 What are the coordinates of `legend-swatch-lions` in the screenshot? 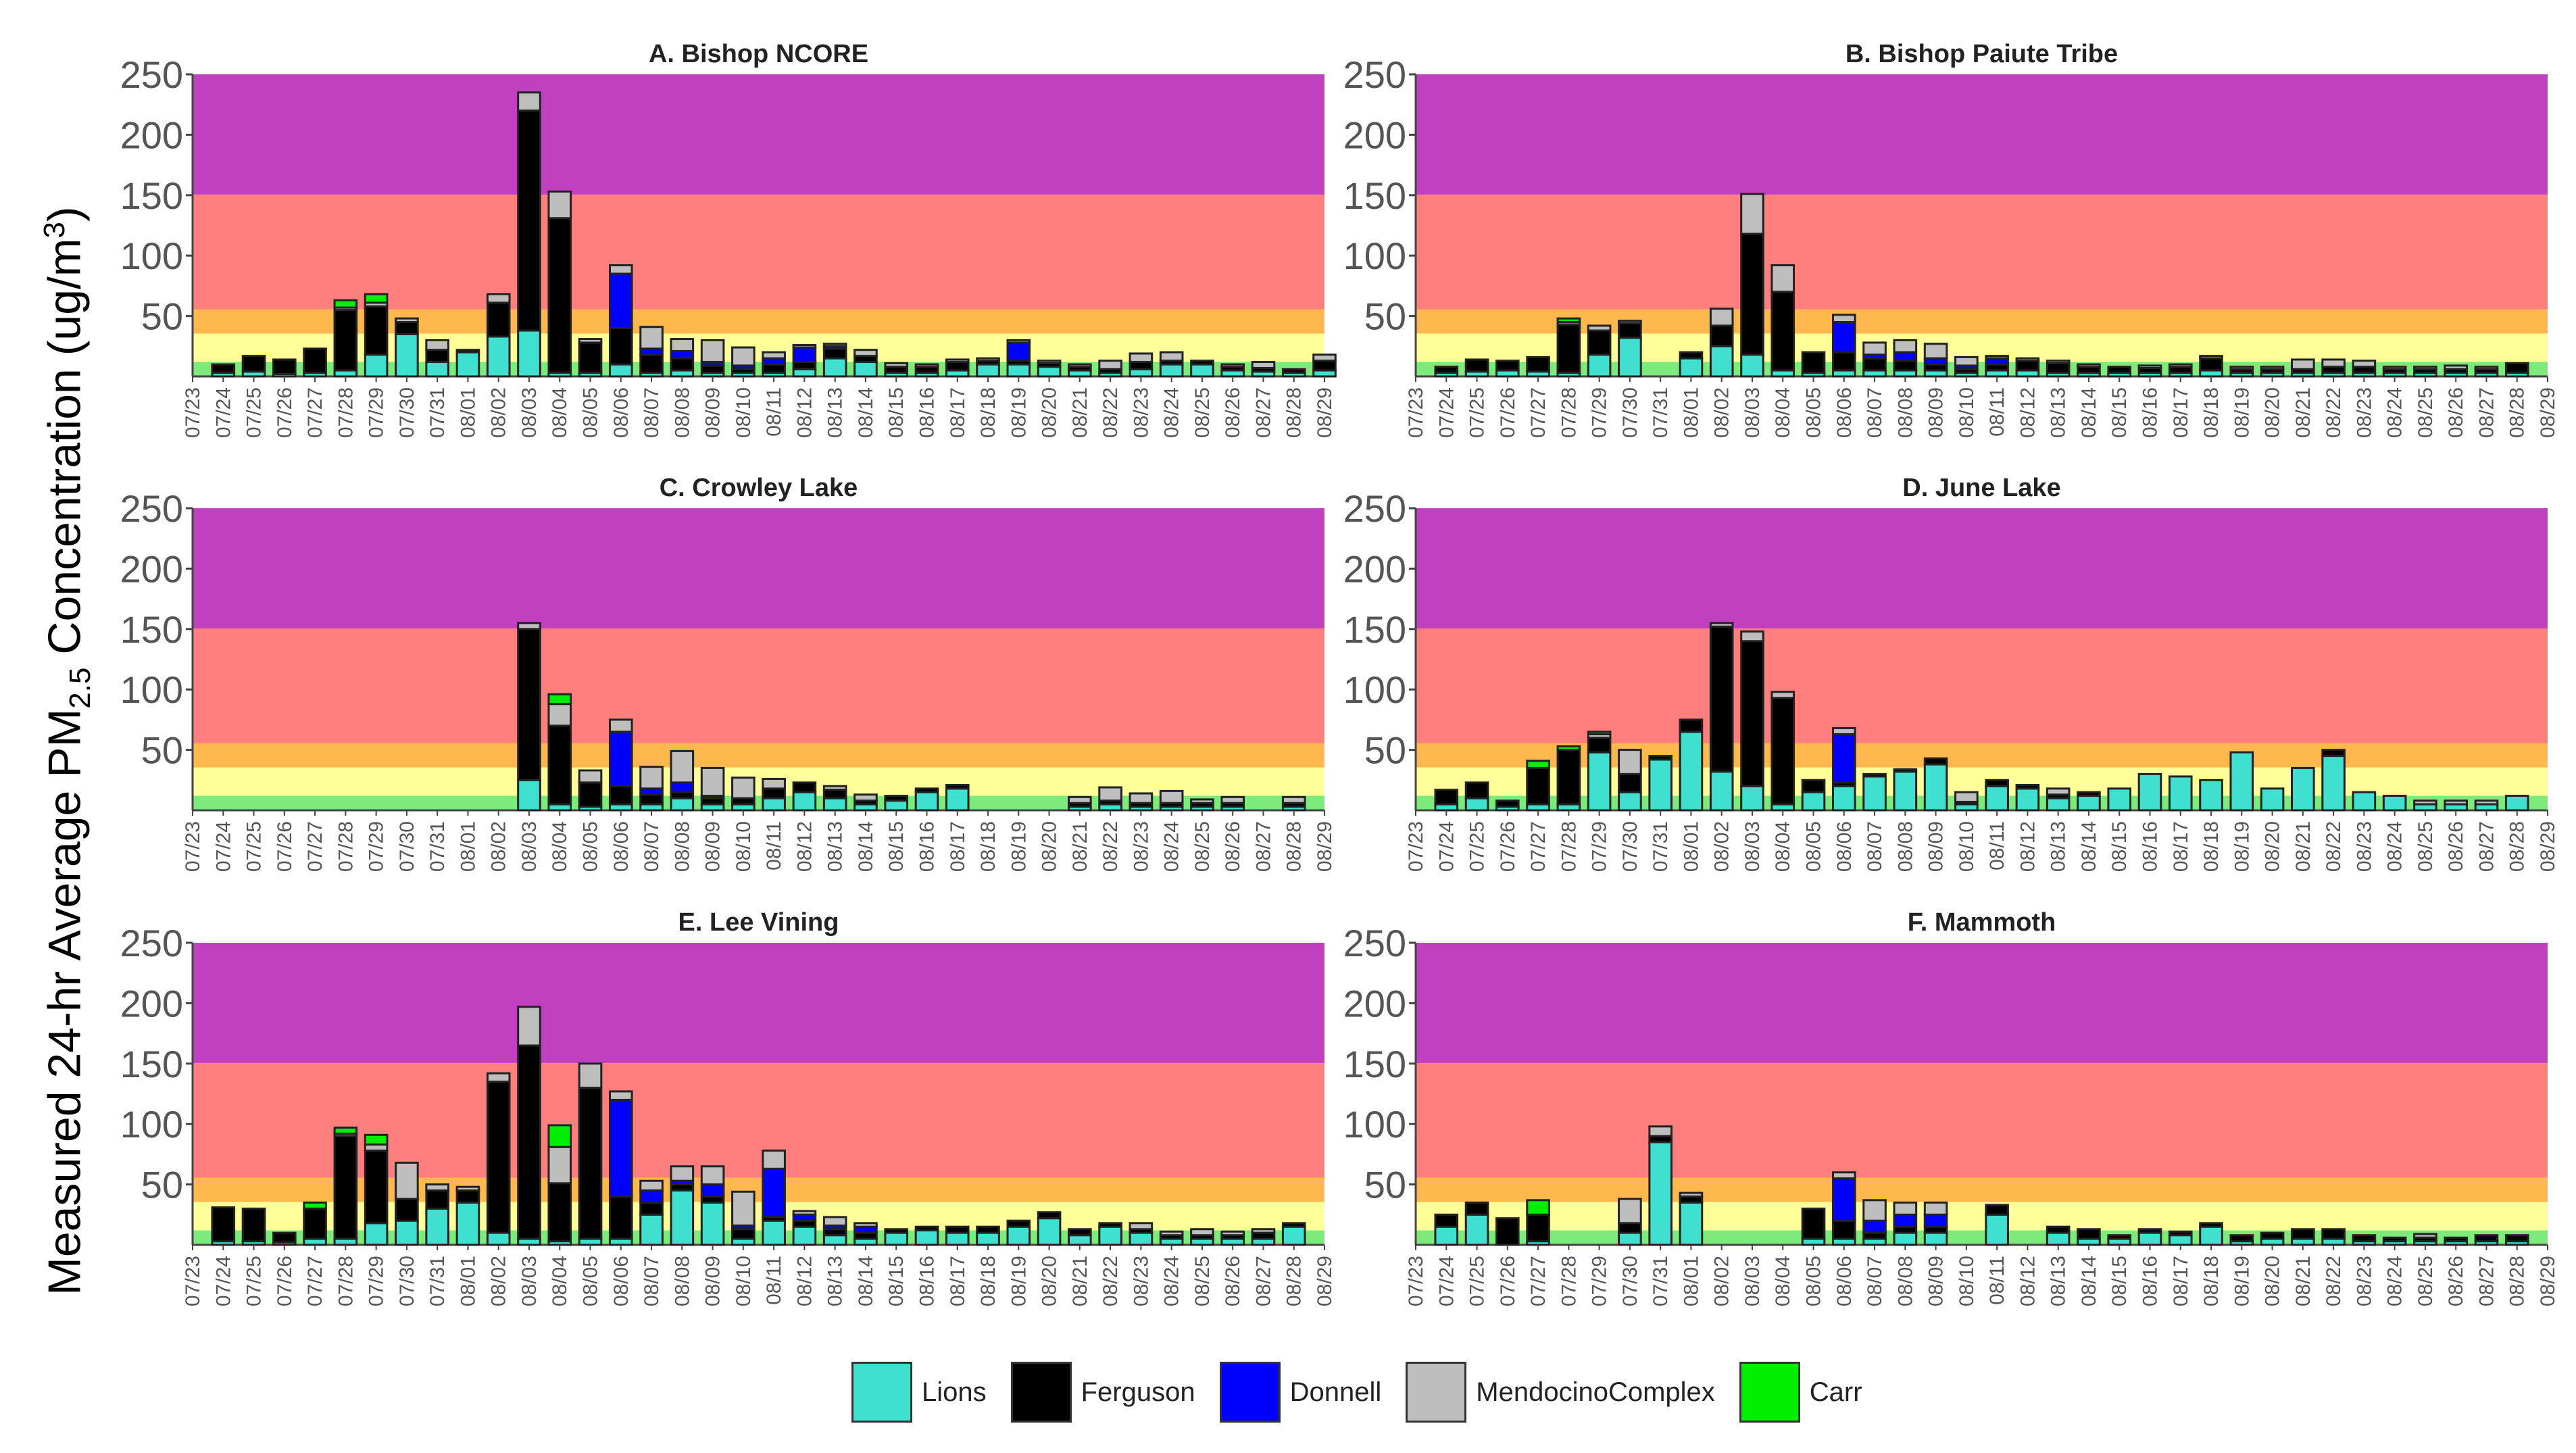 It's located at (882, 1393).